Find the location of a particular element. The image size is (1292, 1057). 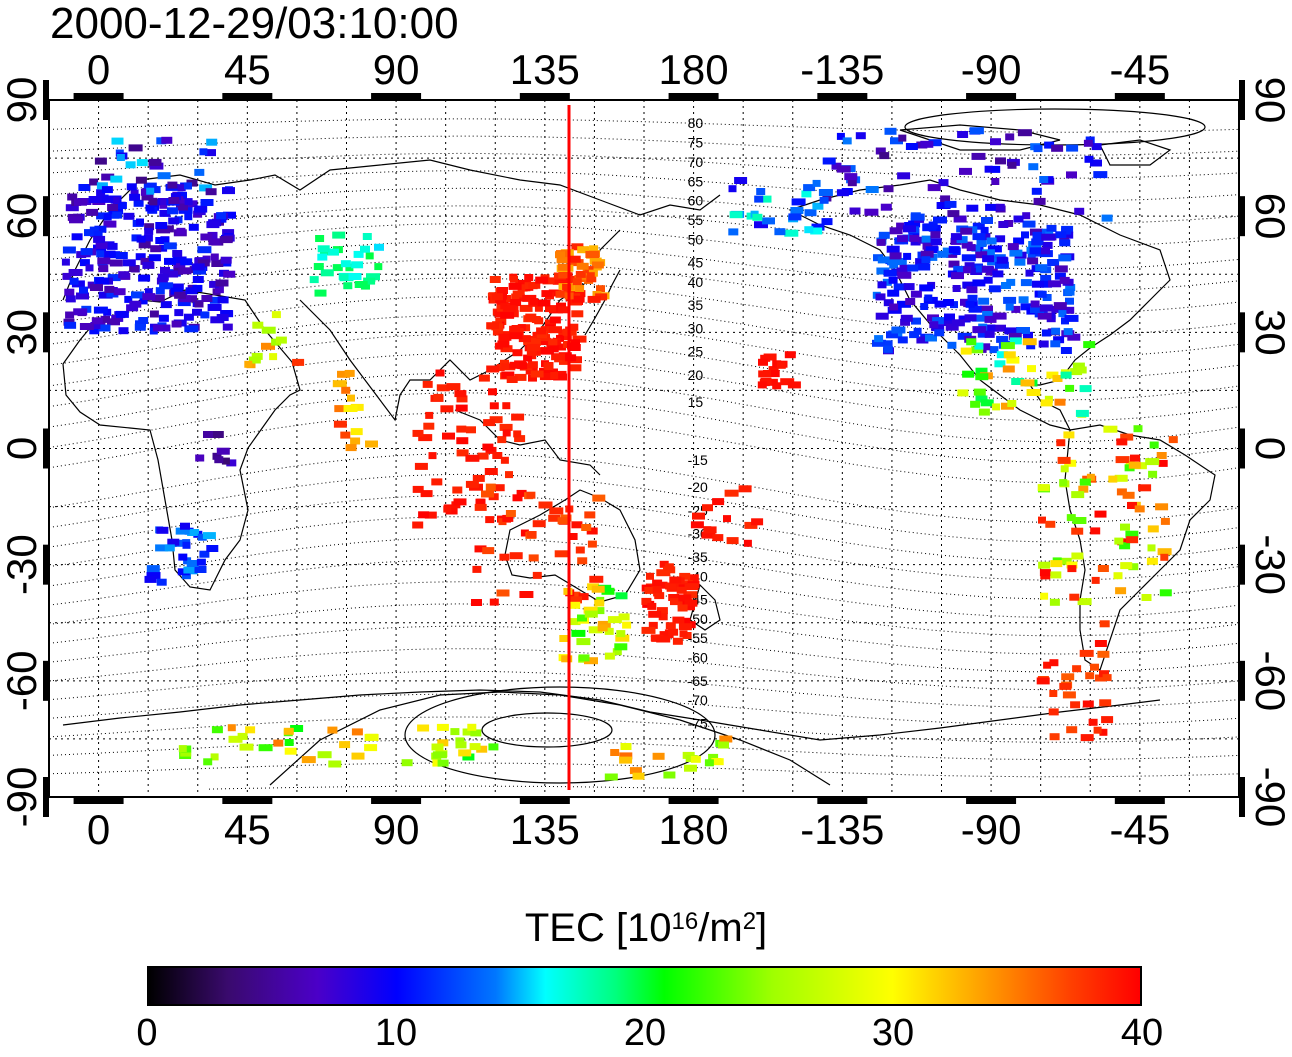

magnetic-latitude-label: -65 is located at coordinates (698, 681).